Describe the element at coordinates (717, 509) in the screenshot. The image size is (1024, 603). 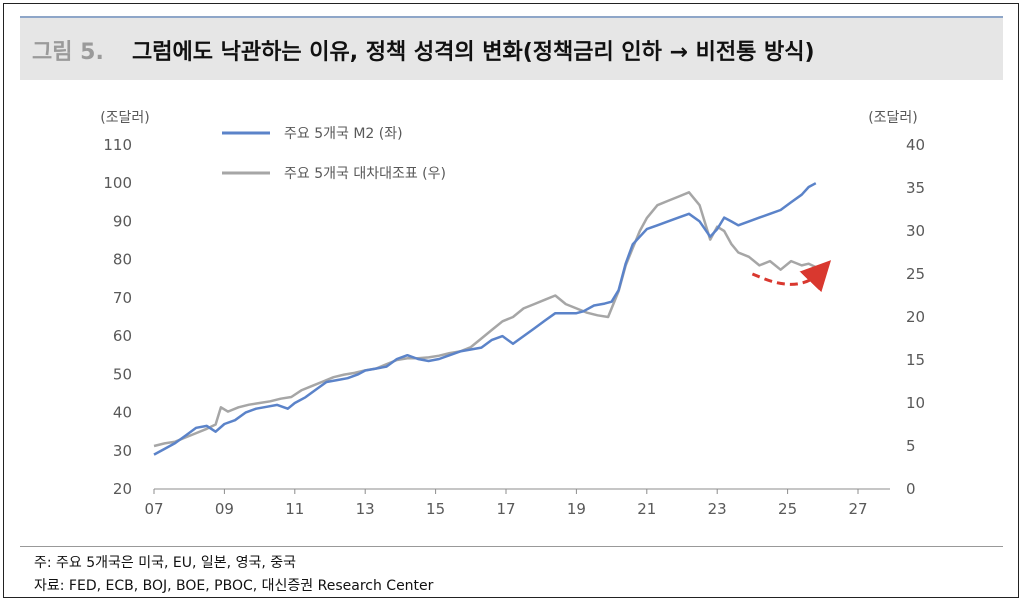
I see `x-tick-label: 23` at that location.